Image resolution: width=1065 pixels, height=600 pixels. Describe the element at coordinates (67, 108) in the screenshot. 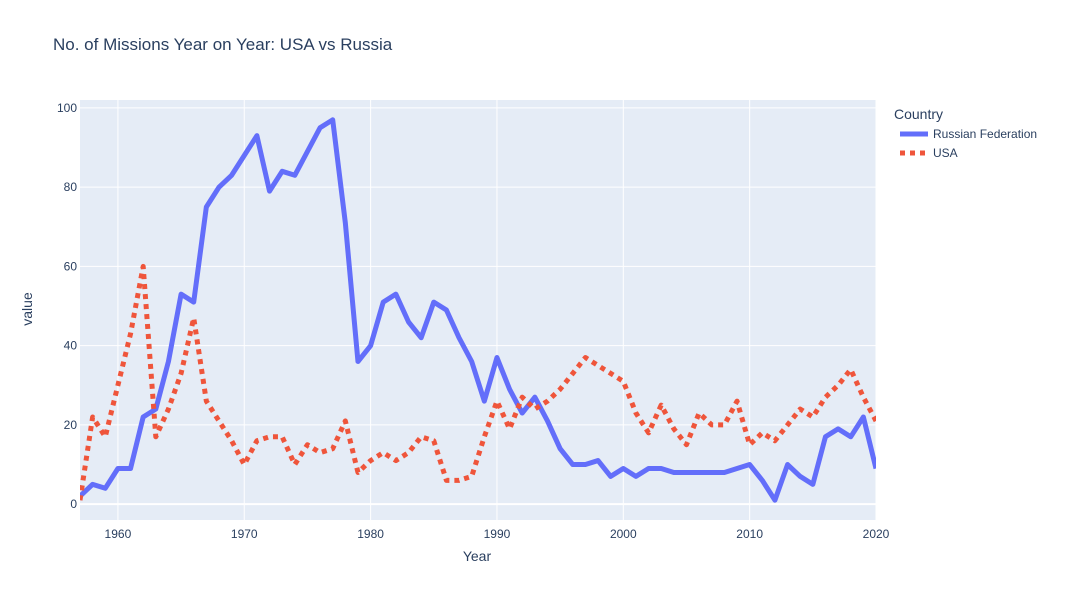

I see `y-tick-label: 100` at that location.